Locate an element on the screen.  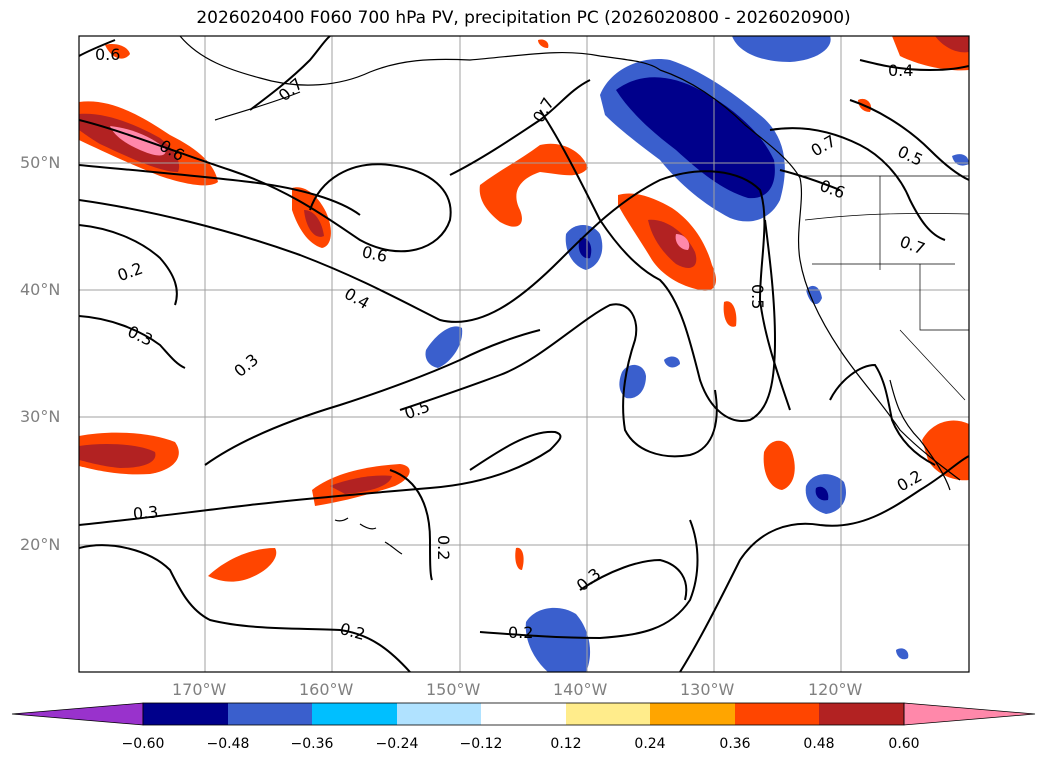
colorbar-tick: −0.60 is located at coordinates (143, 744).